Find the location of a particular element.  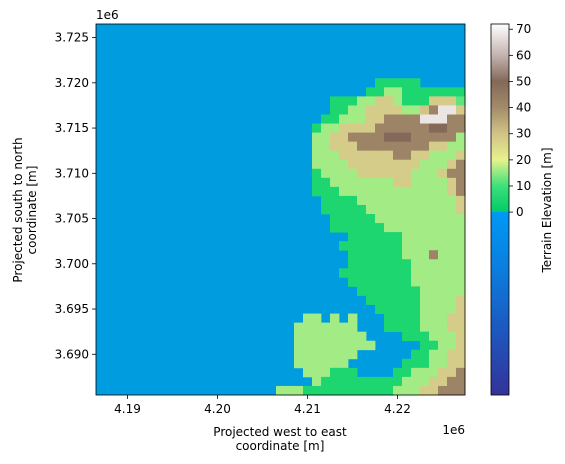

colorbar is located at coordinates (500, 209).